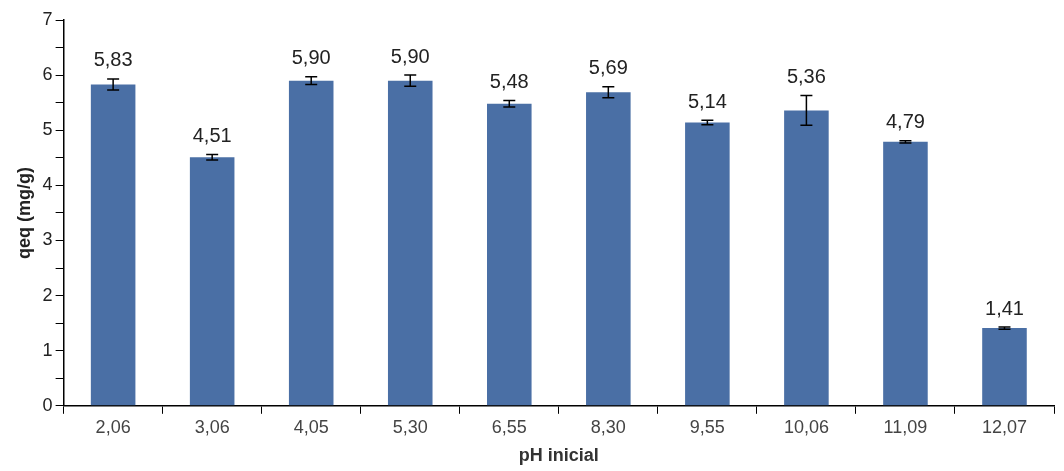 The height and width of the screenshot is (471, 1064). Describe the element at coordinates (608, 67) in the screenshot. I see `data-label: 5,69` at that location.